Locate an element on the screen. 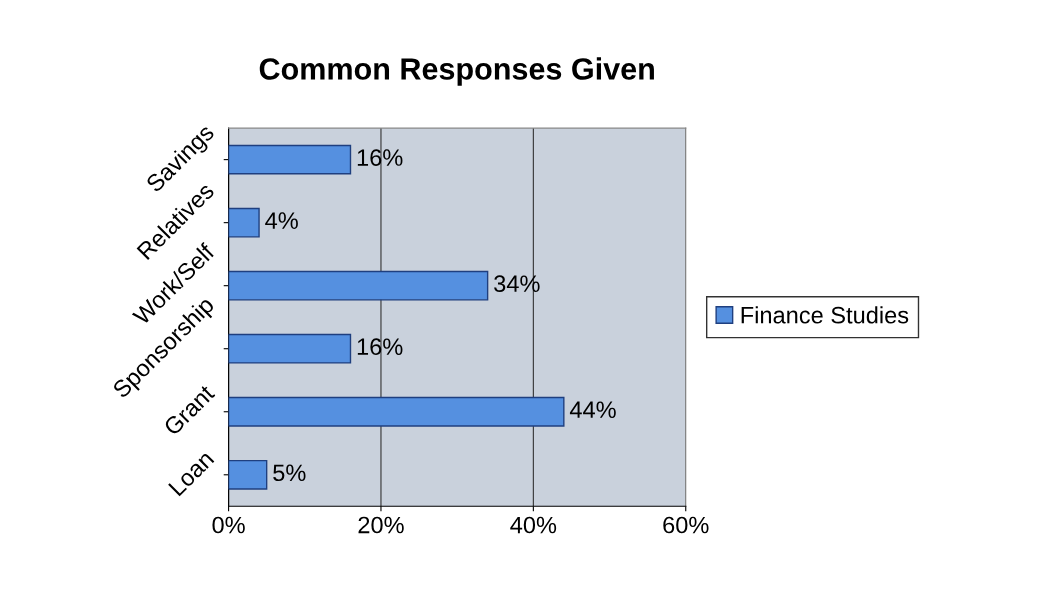 This screenshot has height=610, width=1039. legend-label: Finance Studies is located at coordinates (825, 315).